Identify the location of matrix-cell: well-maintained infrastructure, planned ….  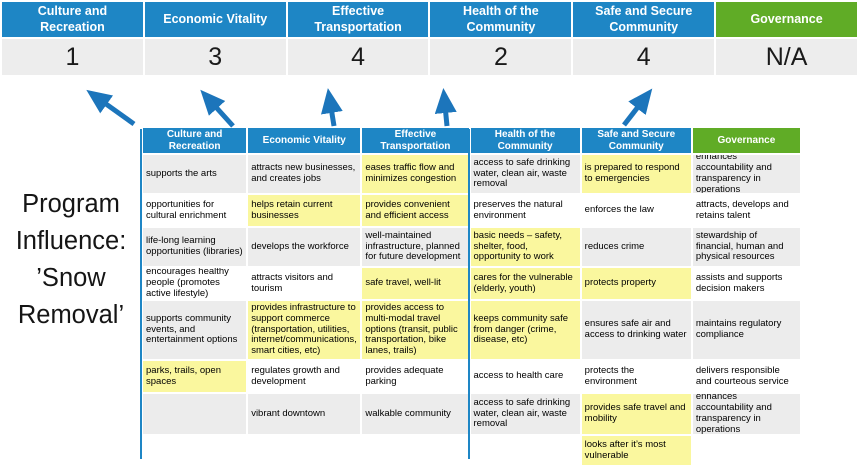
(415, 247).